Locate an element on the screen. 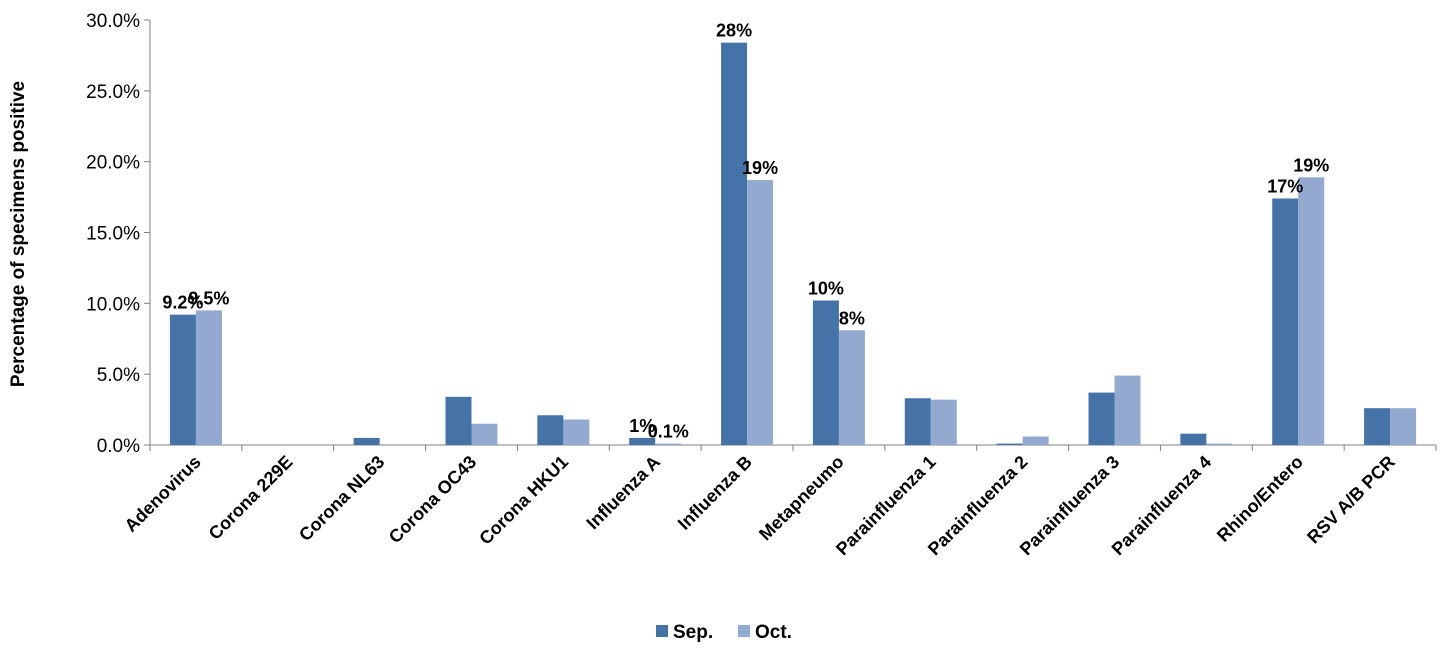 Image resolution: width=1442 pixels, height=660 pixels. category-label: Corona OC43 is located at coordinates (432, 499).